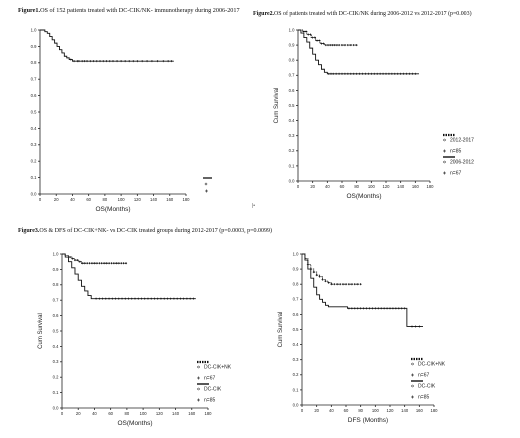  I want to click on legend-count-2: n=85, so click(209, 401).